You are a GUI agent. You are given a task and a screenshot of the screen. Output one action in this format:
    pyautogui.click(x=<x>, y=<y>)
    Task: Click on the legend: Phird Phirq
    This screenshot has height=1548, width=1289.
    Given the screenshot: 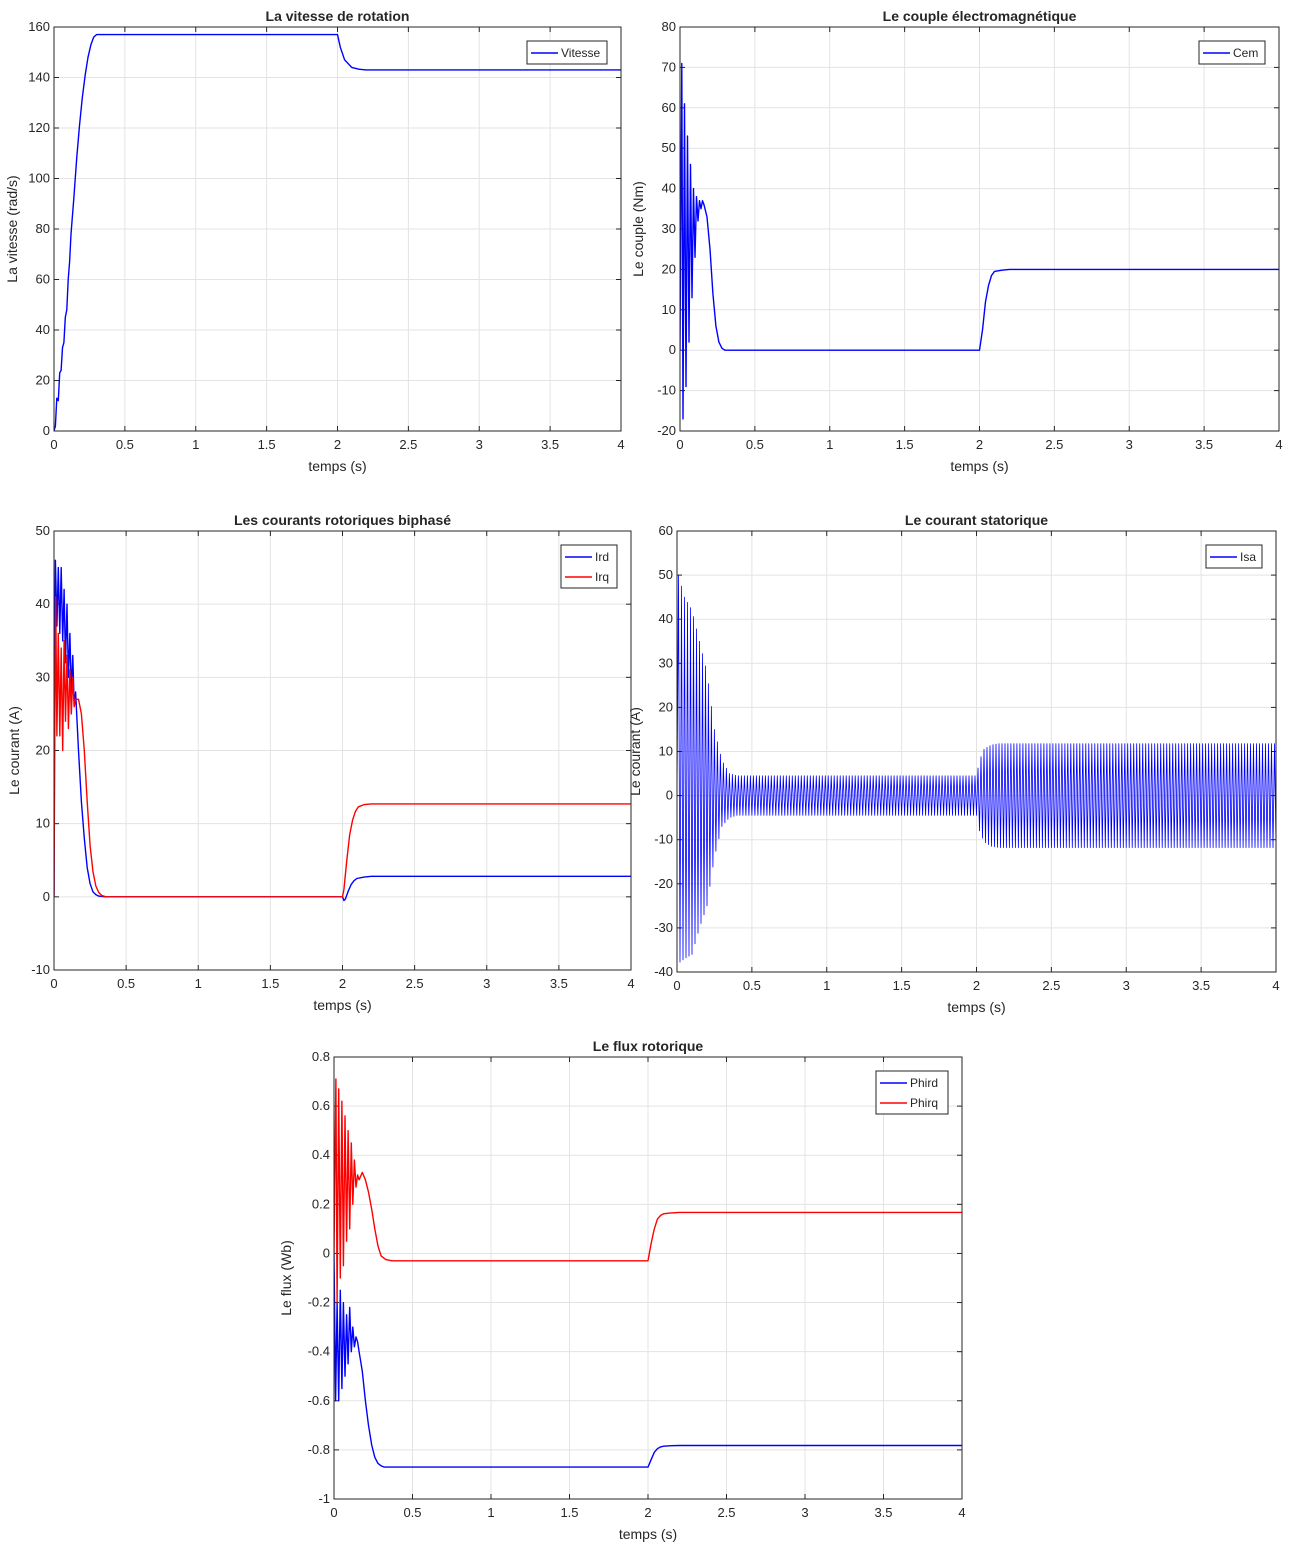 What is the action you would take?
    pyautogui.click(x=912, y=1092)
    